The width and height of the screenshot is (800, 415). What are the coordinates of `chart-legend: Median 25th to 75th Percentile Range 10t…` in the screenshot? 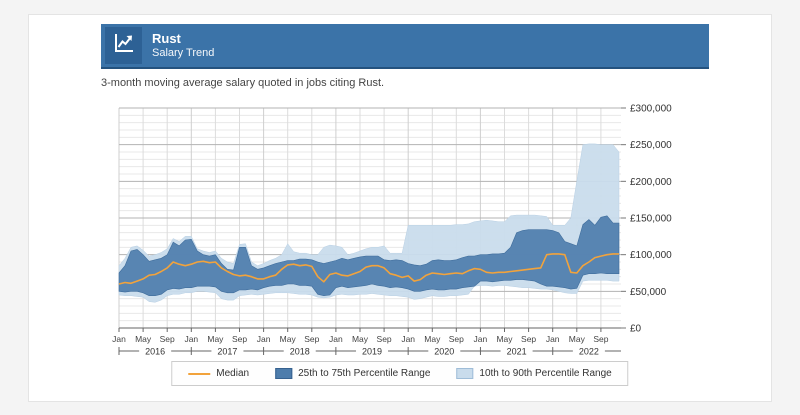 It's located at (400, 373).